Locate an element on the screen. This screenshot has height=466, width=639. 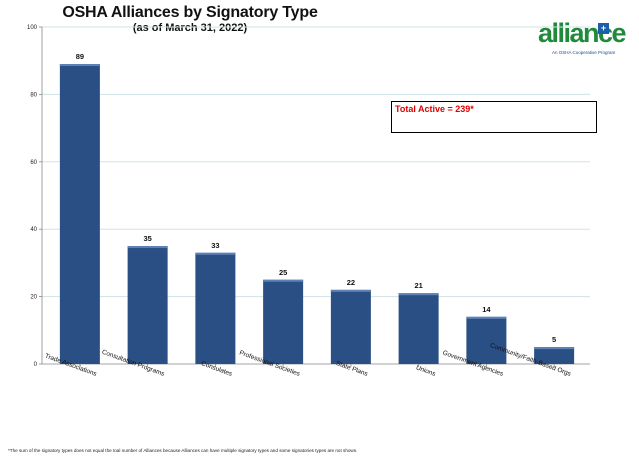
logo-tagline: An OSHA Cooperative Program is located at coordinates (584, 52).